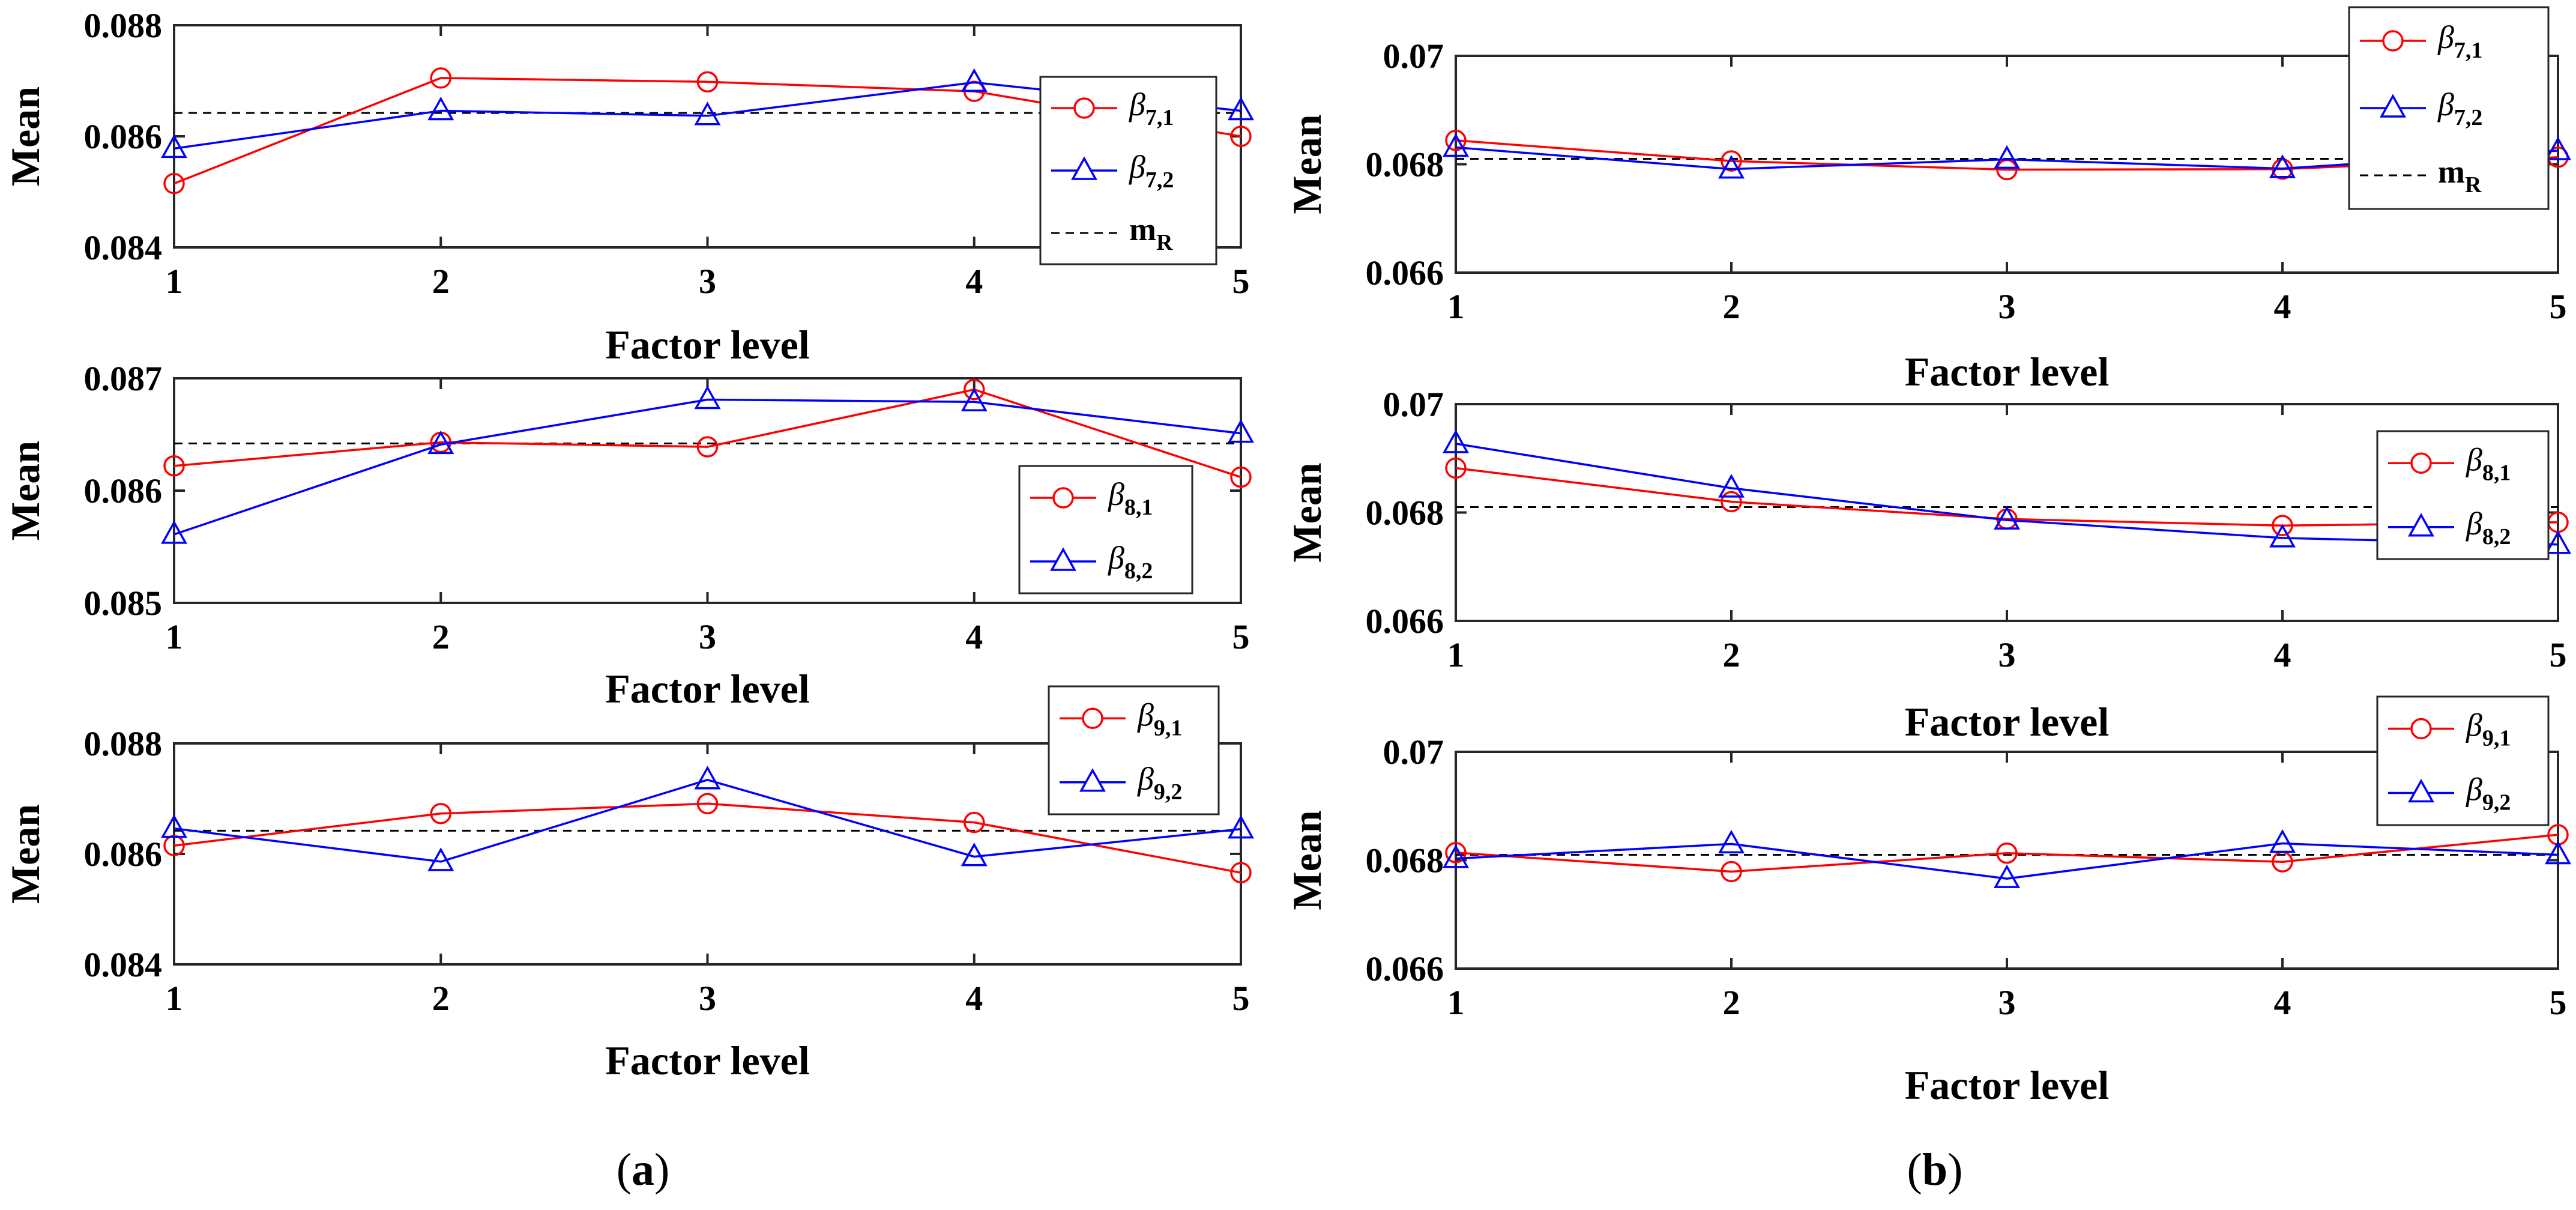  What do you see at coordinates (1405, 860) in the screenshot?
I see `y-tick-label: 0.068` at bounding box center [1405, 860].